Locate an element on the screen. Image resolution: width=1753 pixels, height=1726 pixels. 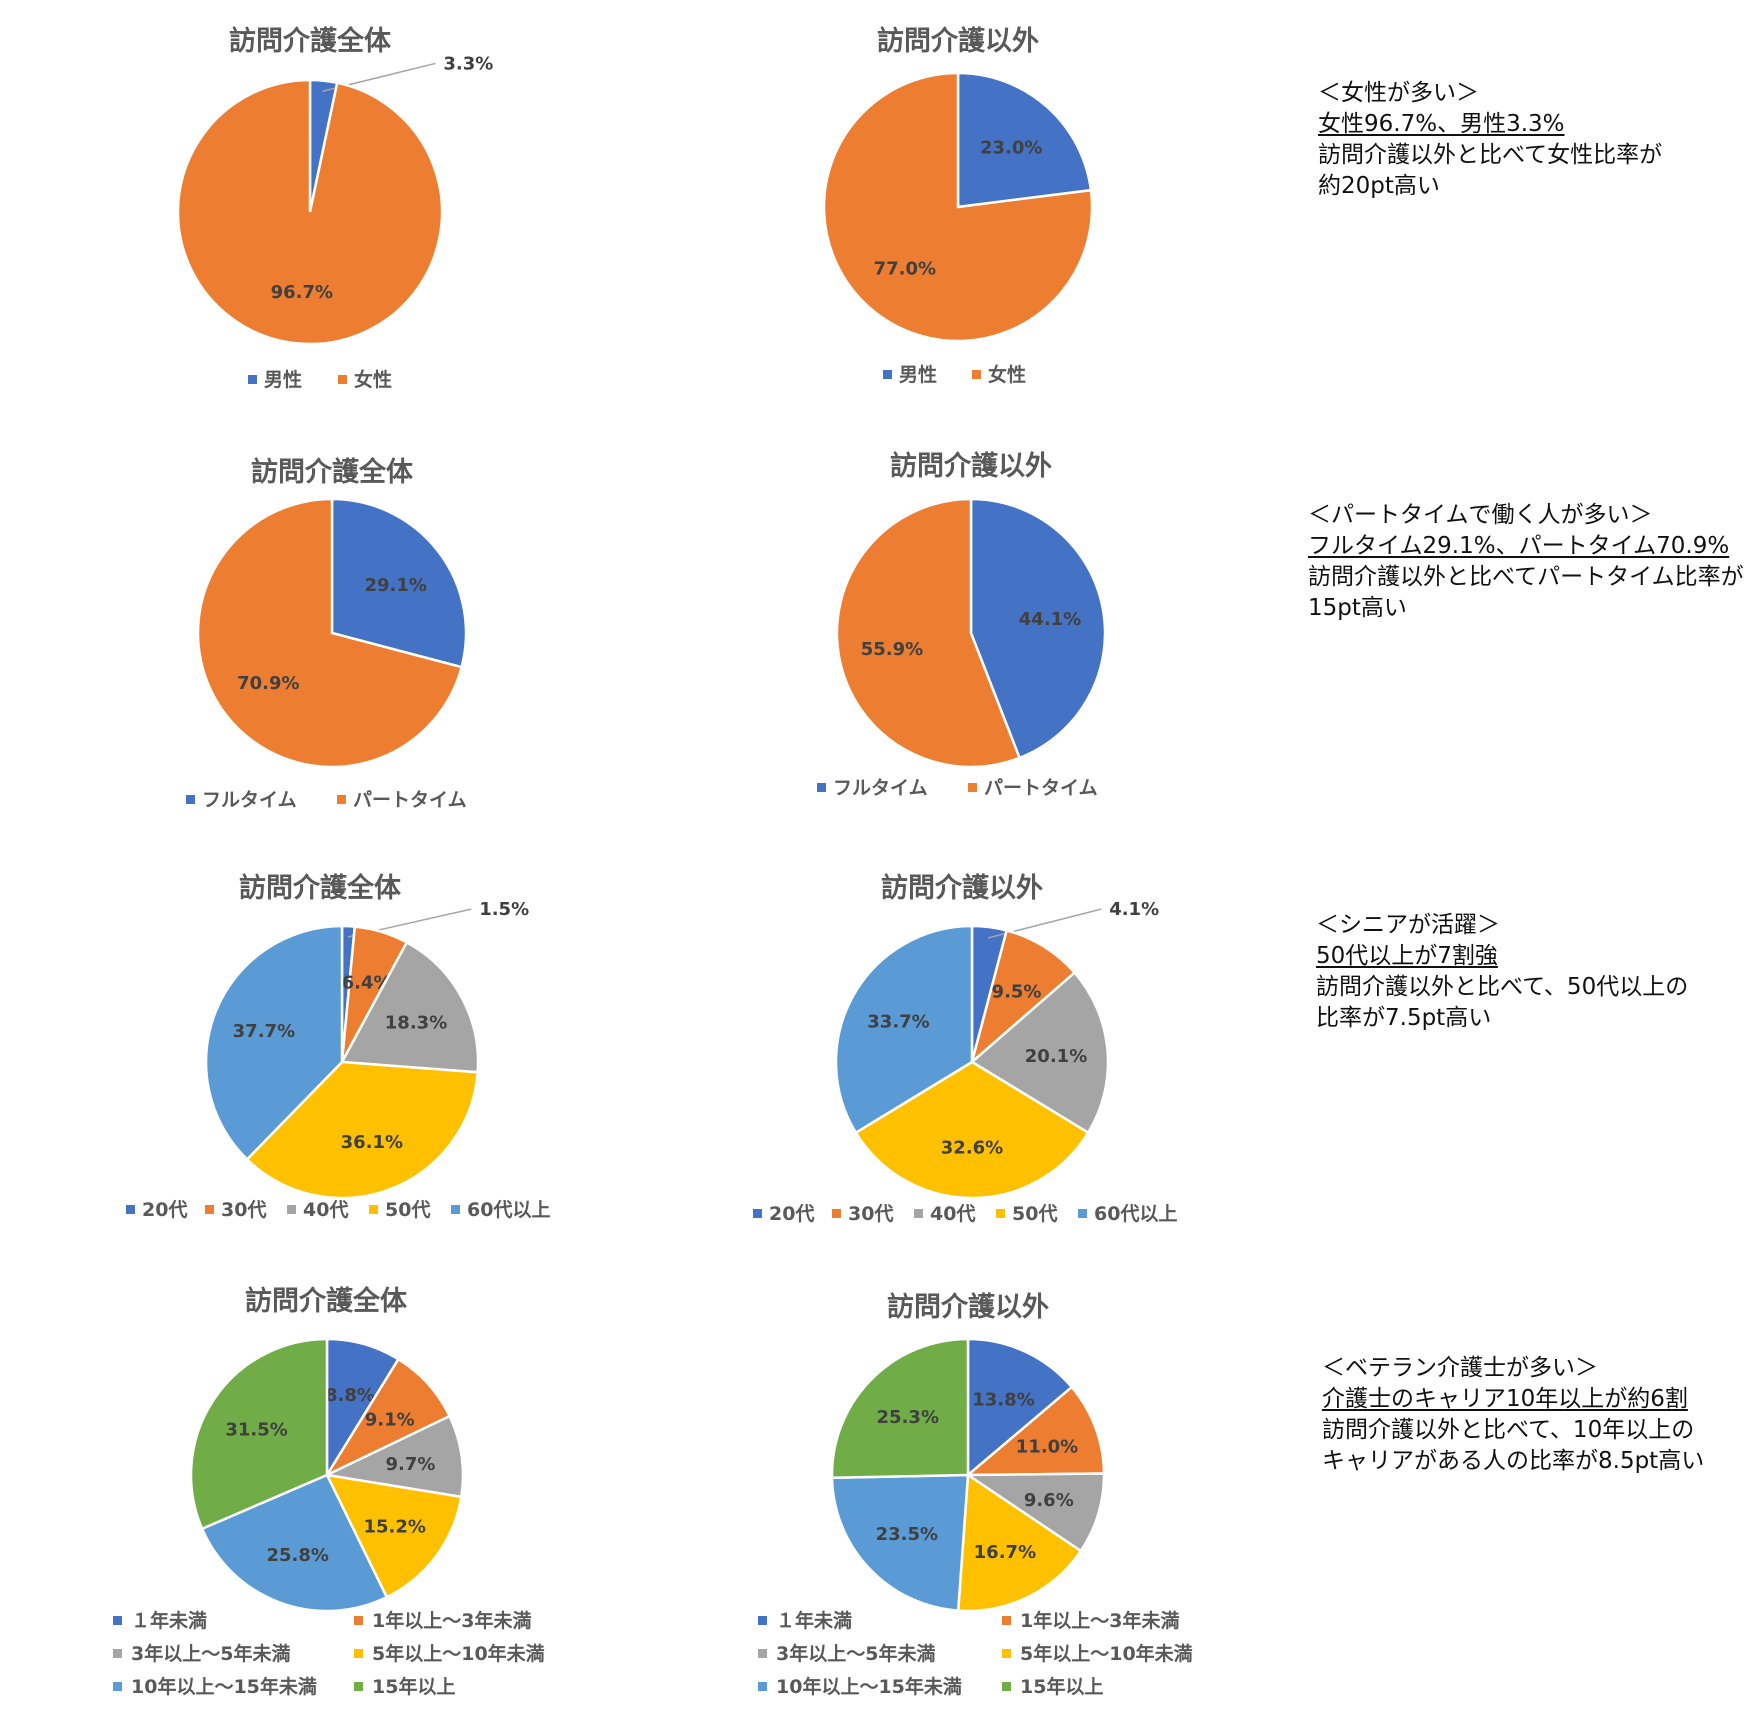
note-career-highlight: 介護士のキャリア10年以上が約6割 is located at coordinates (1505, 1399).